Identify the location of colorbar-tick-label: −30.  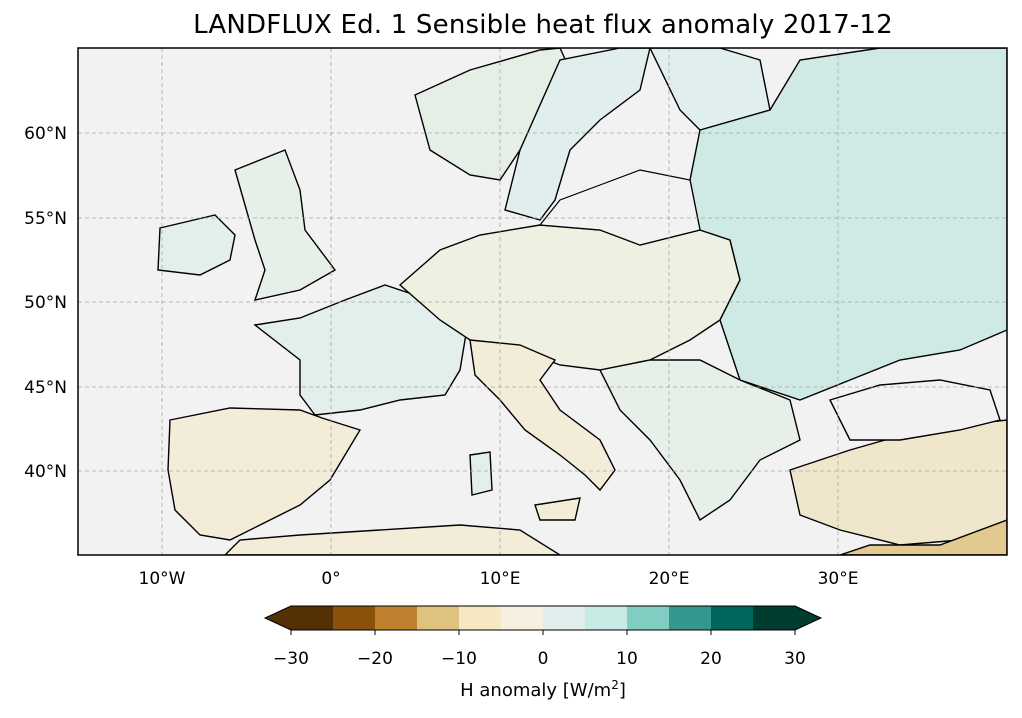
(291, 659).